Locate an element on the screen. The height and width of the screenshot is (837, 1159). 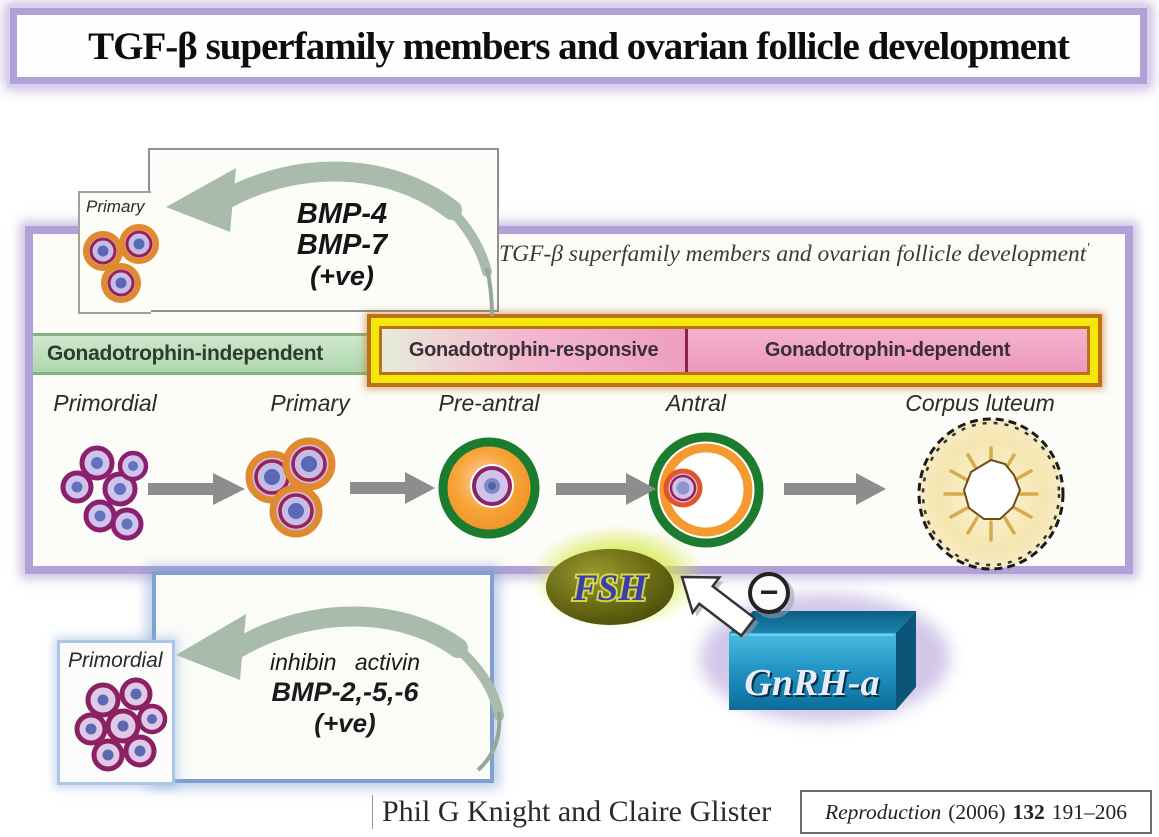
factor-bmp256: BMP-2,-5,-6 is located at coordinates (345, 692).